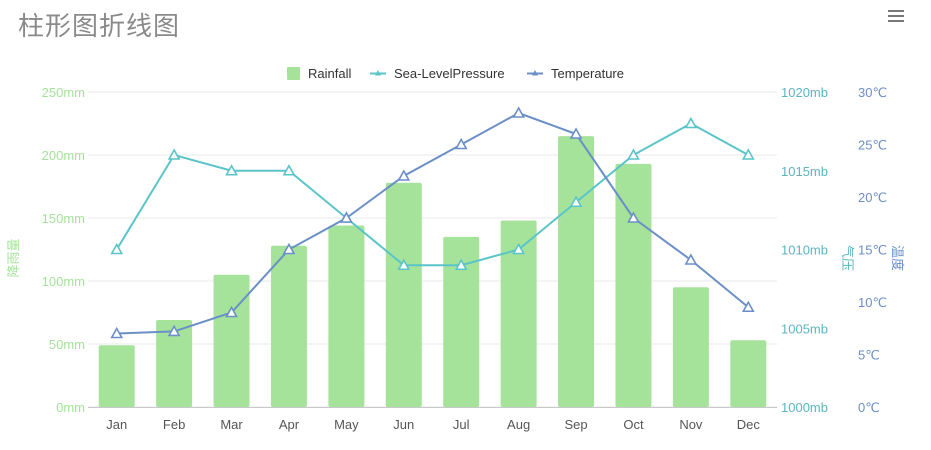  I want to click on temperature-axis-tick-label: 20℃, so click(872, 197).